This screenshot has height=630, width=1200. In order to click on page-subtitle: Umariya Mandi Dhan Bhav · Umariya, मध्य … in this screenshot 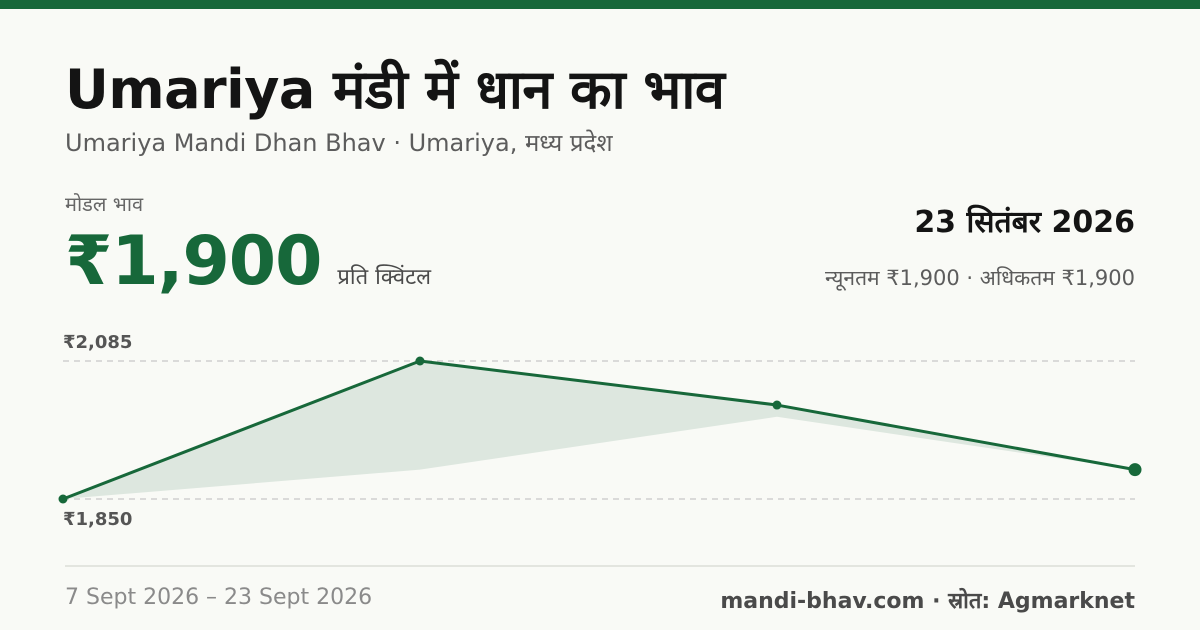, I will do `click(339, 143)`.